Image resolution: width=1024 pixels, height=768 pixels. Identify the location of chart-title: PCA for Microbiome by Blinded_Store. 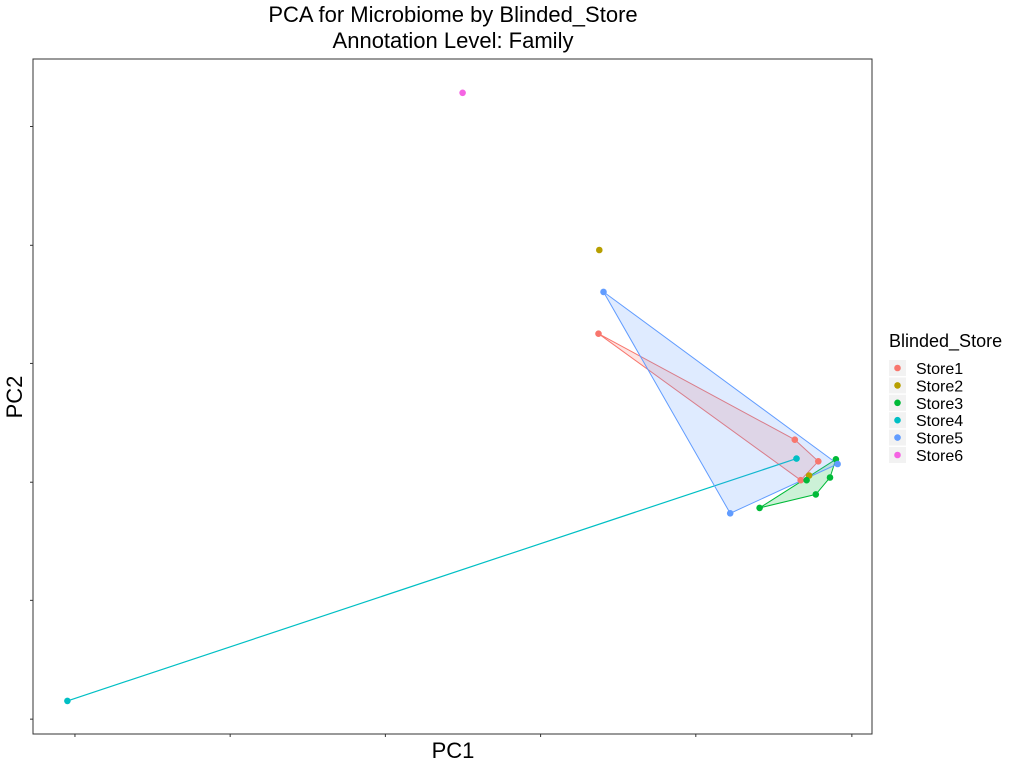
(452, 14).